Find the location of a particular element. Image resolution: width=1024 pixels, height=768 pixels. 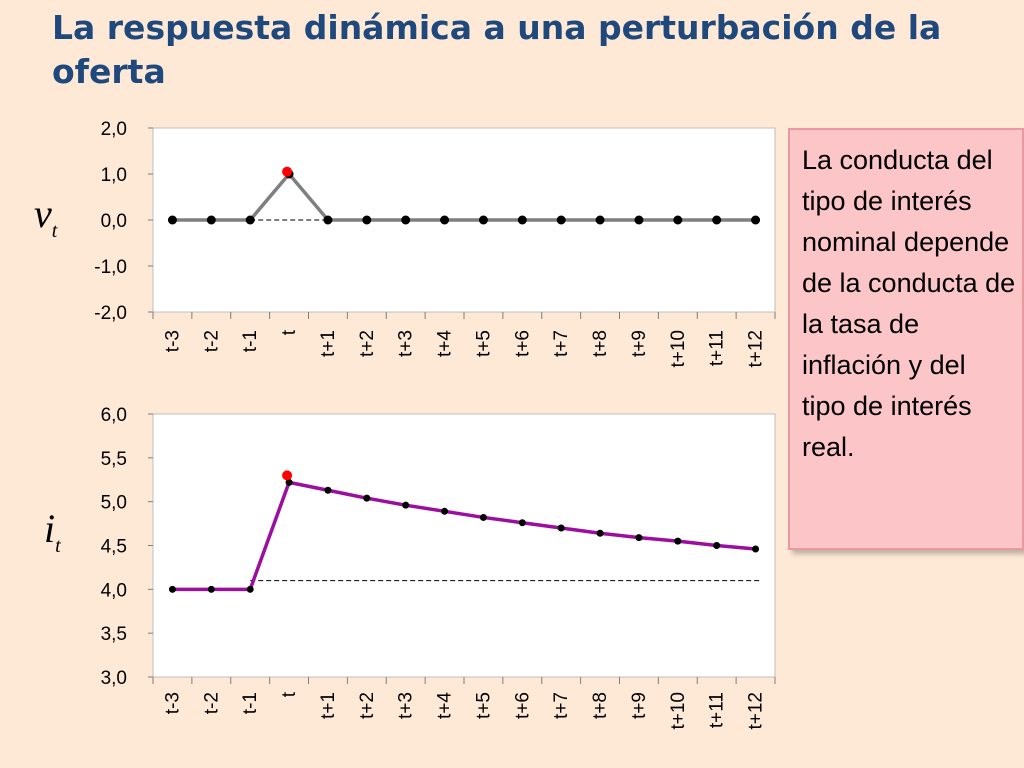

var-label-i-main: i is located at coordinates (50, 528).